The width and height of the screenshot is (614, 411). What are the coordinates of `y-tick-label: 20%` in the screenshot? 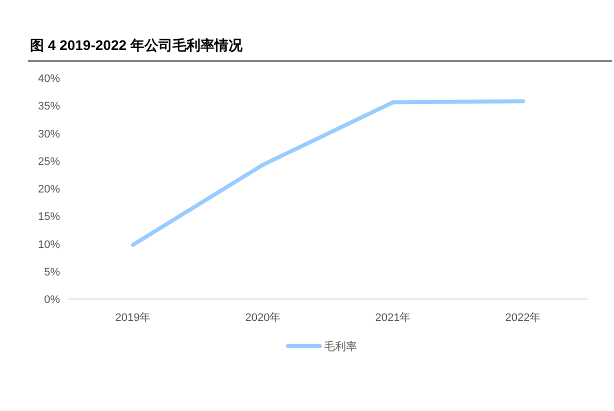 It's located at (49, 190).